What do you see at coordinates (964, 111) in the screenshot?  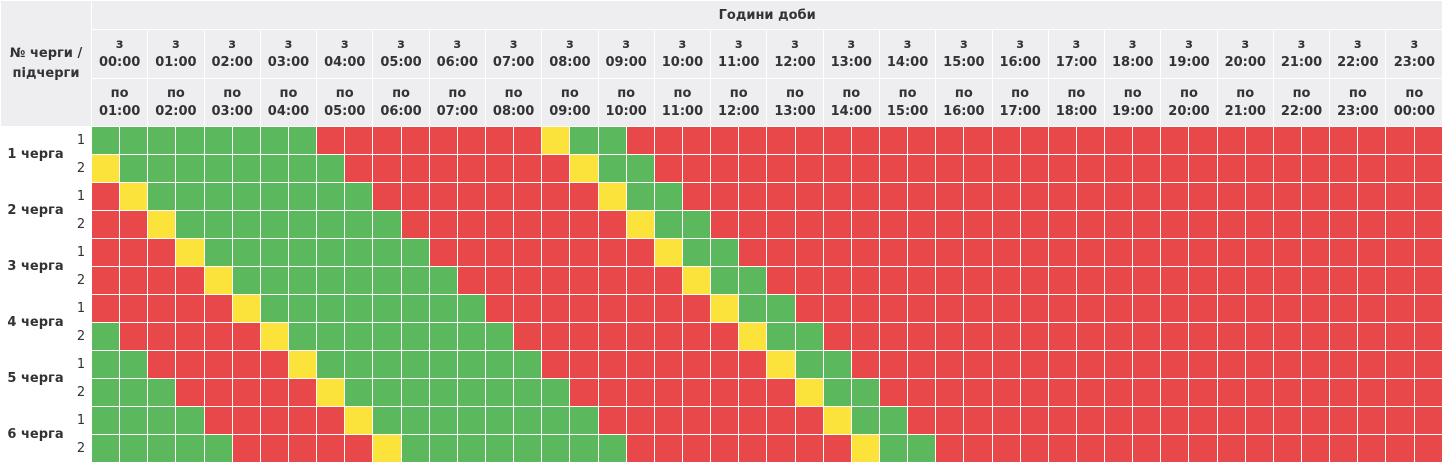 I see `hour-to-value: 16:00` at bounding box center [964, 111].